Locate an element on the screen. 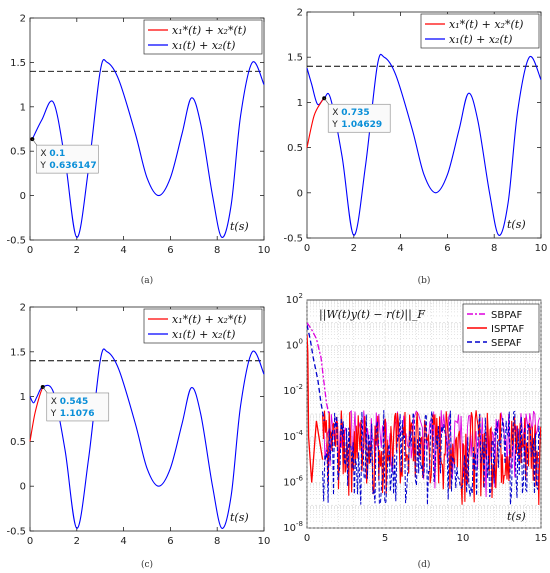  y-tick-label: 10⁻⁴ is located at coordinates (293, 436).